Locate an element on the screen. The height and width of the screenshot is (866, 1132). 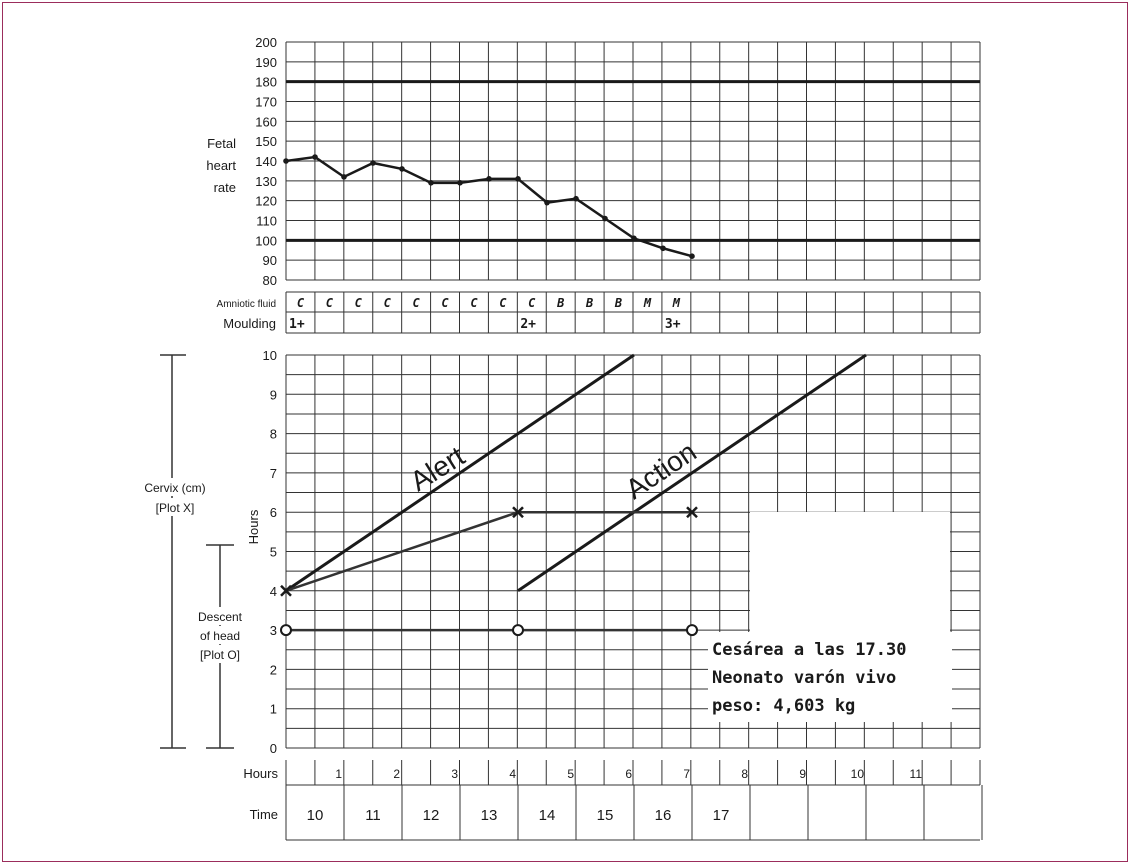
fhr-axis-label: heart is located at coordinates (221, 165).